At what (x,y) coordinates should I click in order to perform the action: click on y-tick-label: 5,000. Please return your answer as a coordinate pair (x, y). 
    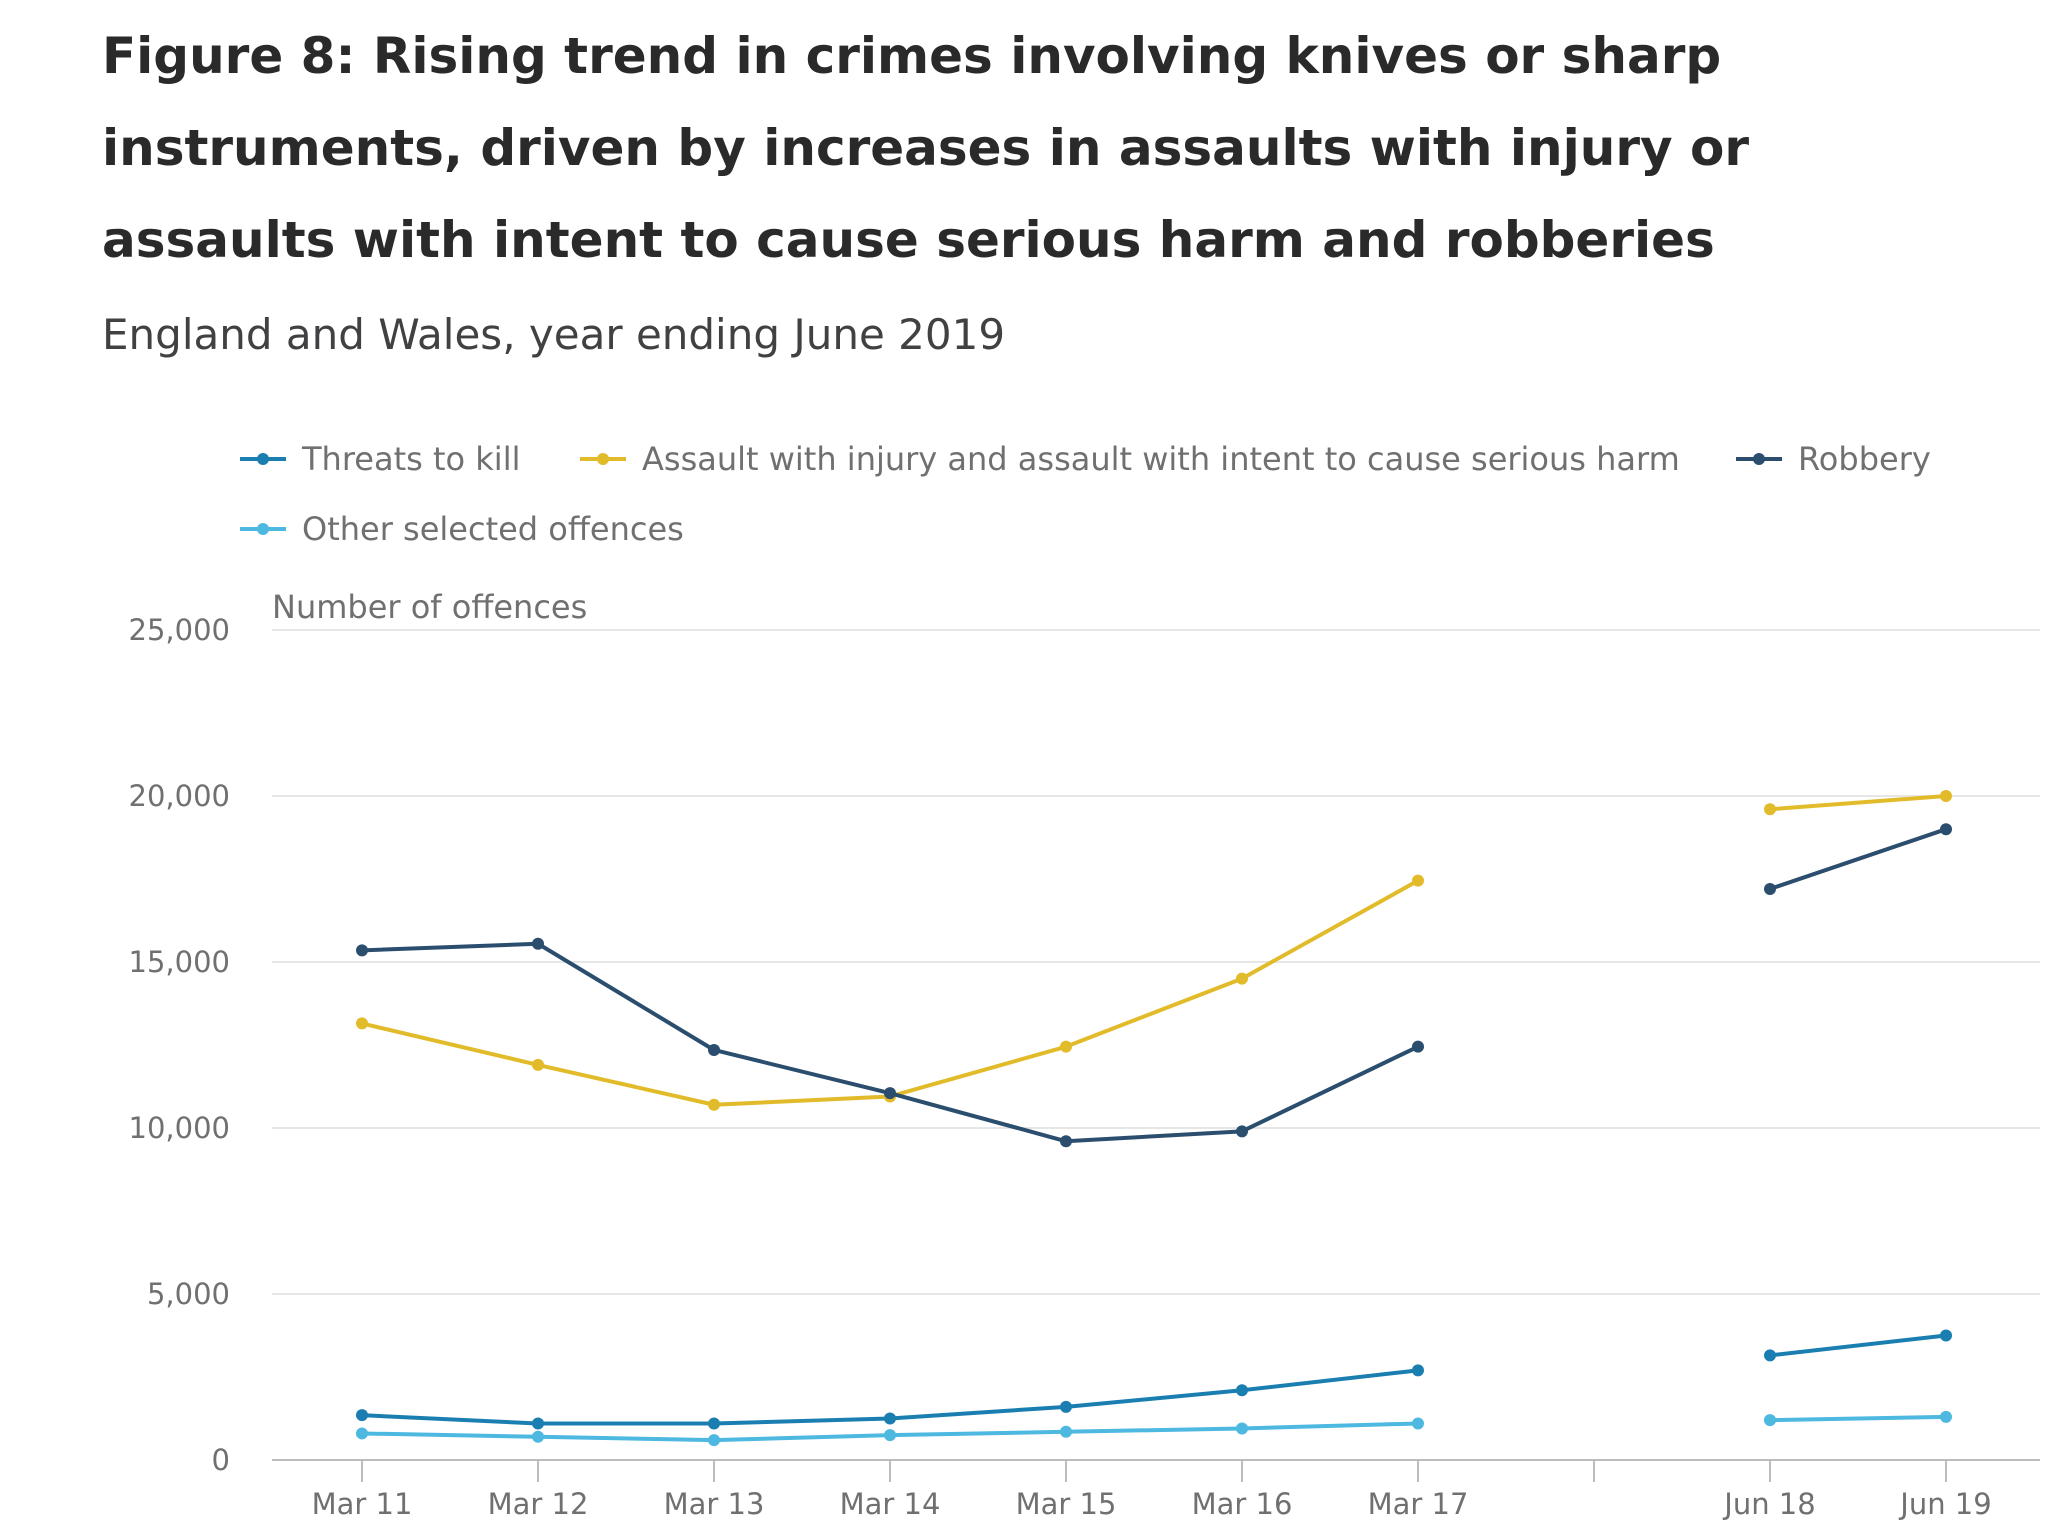
    Looking at the image, I should click on (188, 1294).